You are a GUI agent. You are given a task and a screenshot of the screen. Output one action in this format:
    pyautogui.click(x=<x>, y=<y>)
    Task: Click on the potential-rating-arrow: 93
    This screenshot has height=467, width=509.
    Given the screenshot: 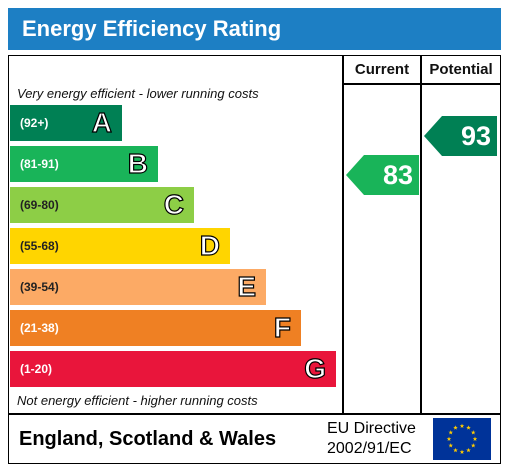 What is the action you would take?
    pyautogui.click(x=460, y=136)
    